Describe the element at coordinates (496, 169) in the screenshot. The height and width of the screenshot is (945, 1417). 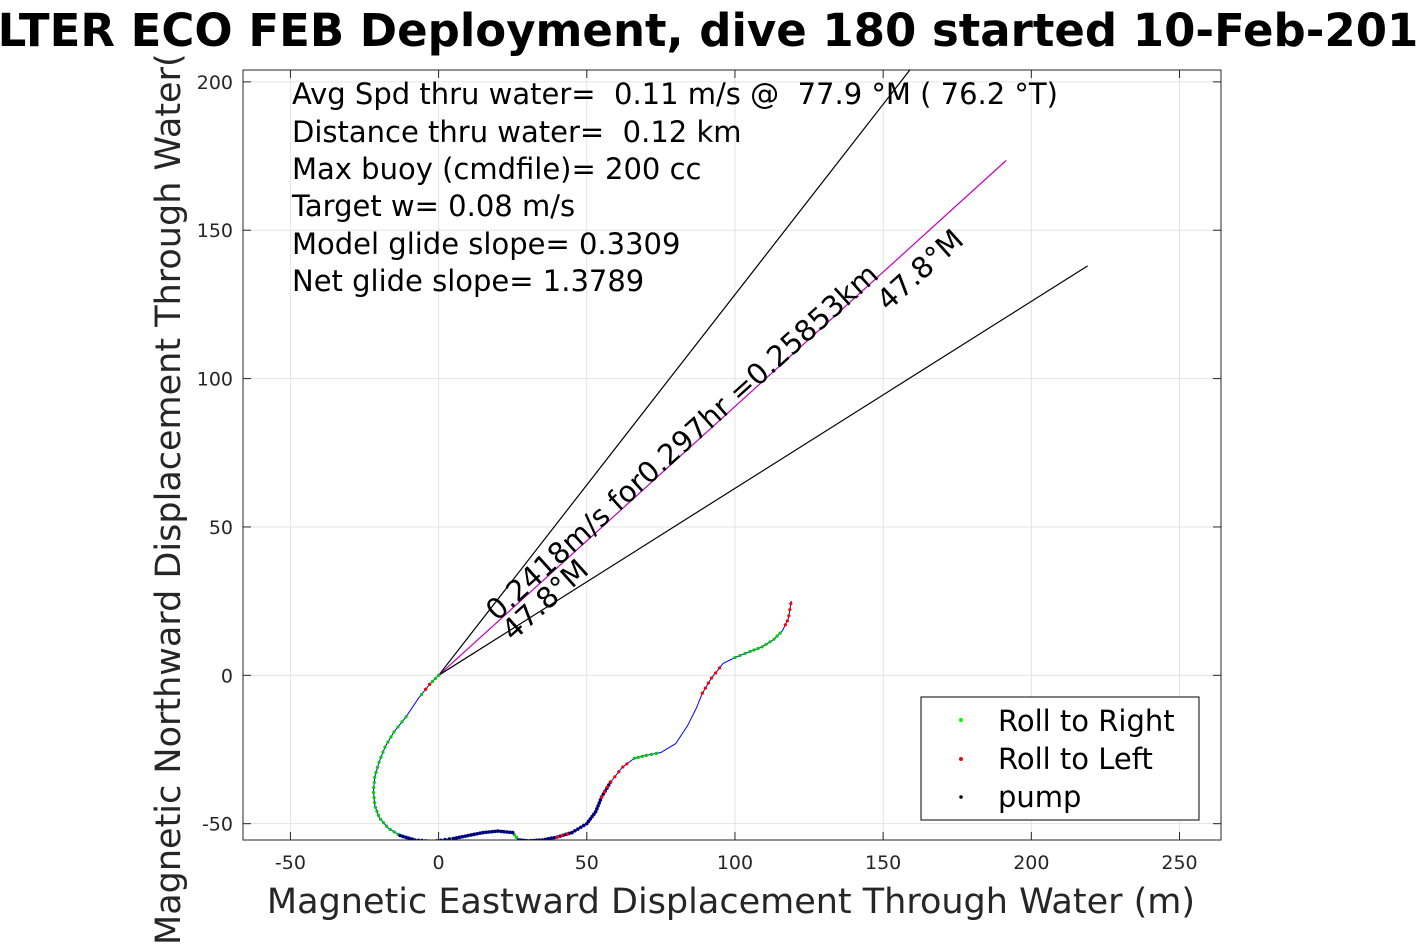
I see `annotation-max-buoy: Max buoy (cmdfile)= 200 cc` at that location.